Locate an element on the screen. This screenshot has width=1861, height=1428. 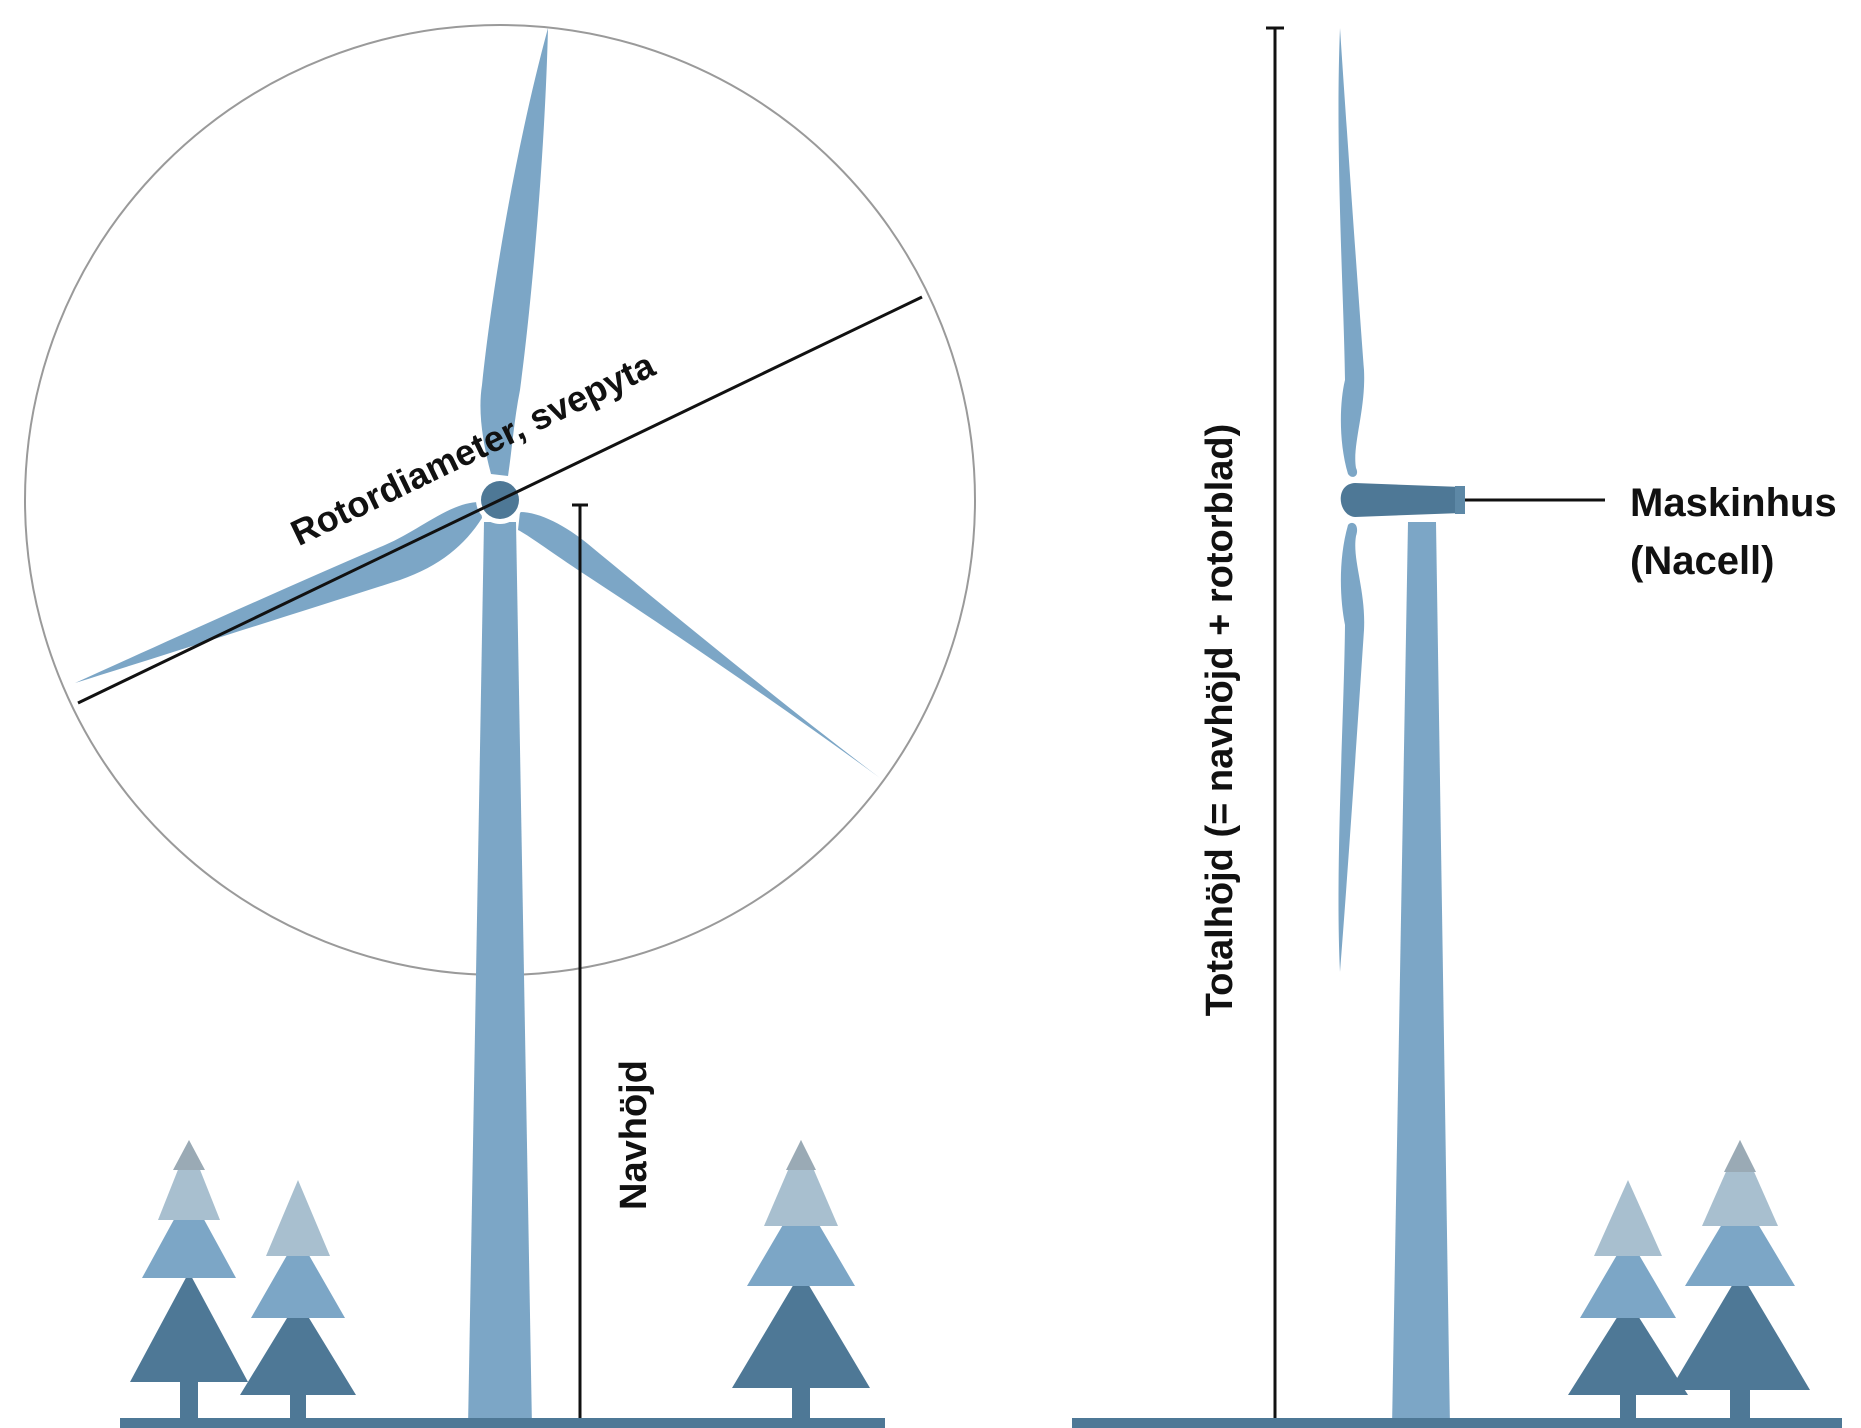
side-blade-up is located at coordinates (1351, 252).